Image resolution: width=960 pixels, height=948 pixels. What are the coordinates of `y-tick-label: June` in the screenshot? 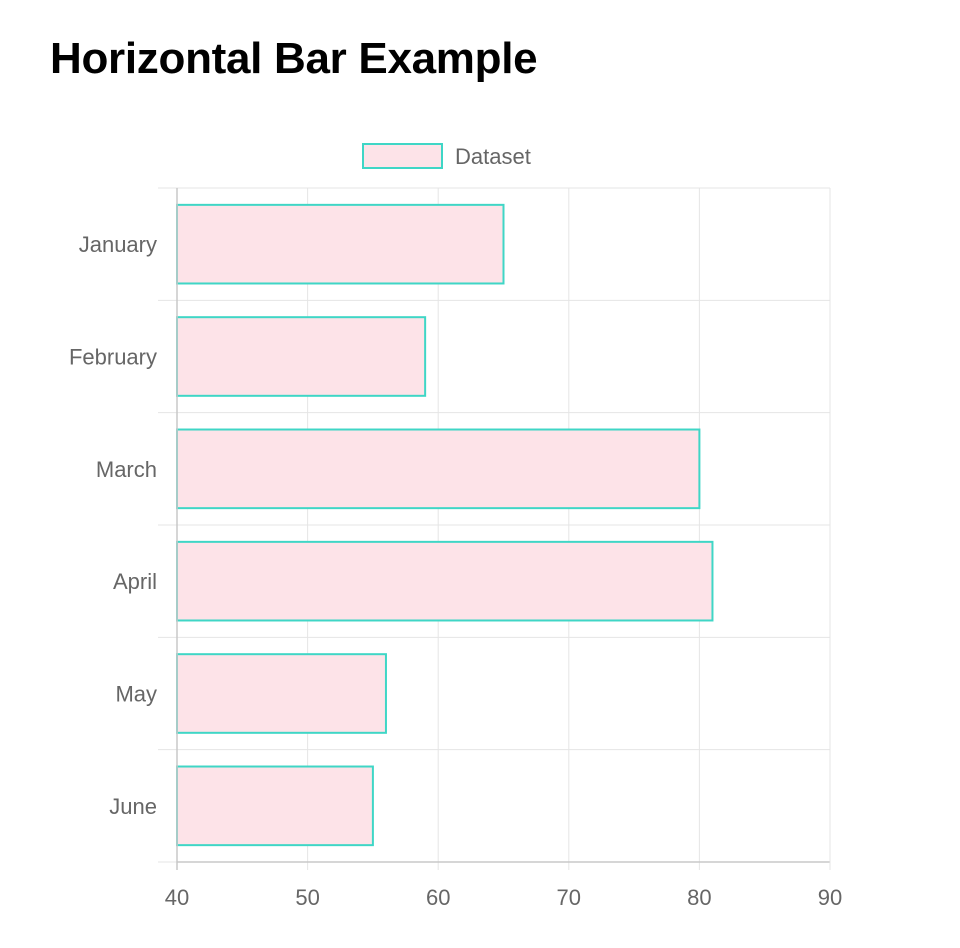 It's located at (133, 806).